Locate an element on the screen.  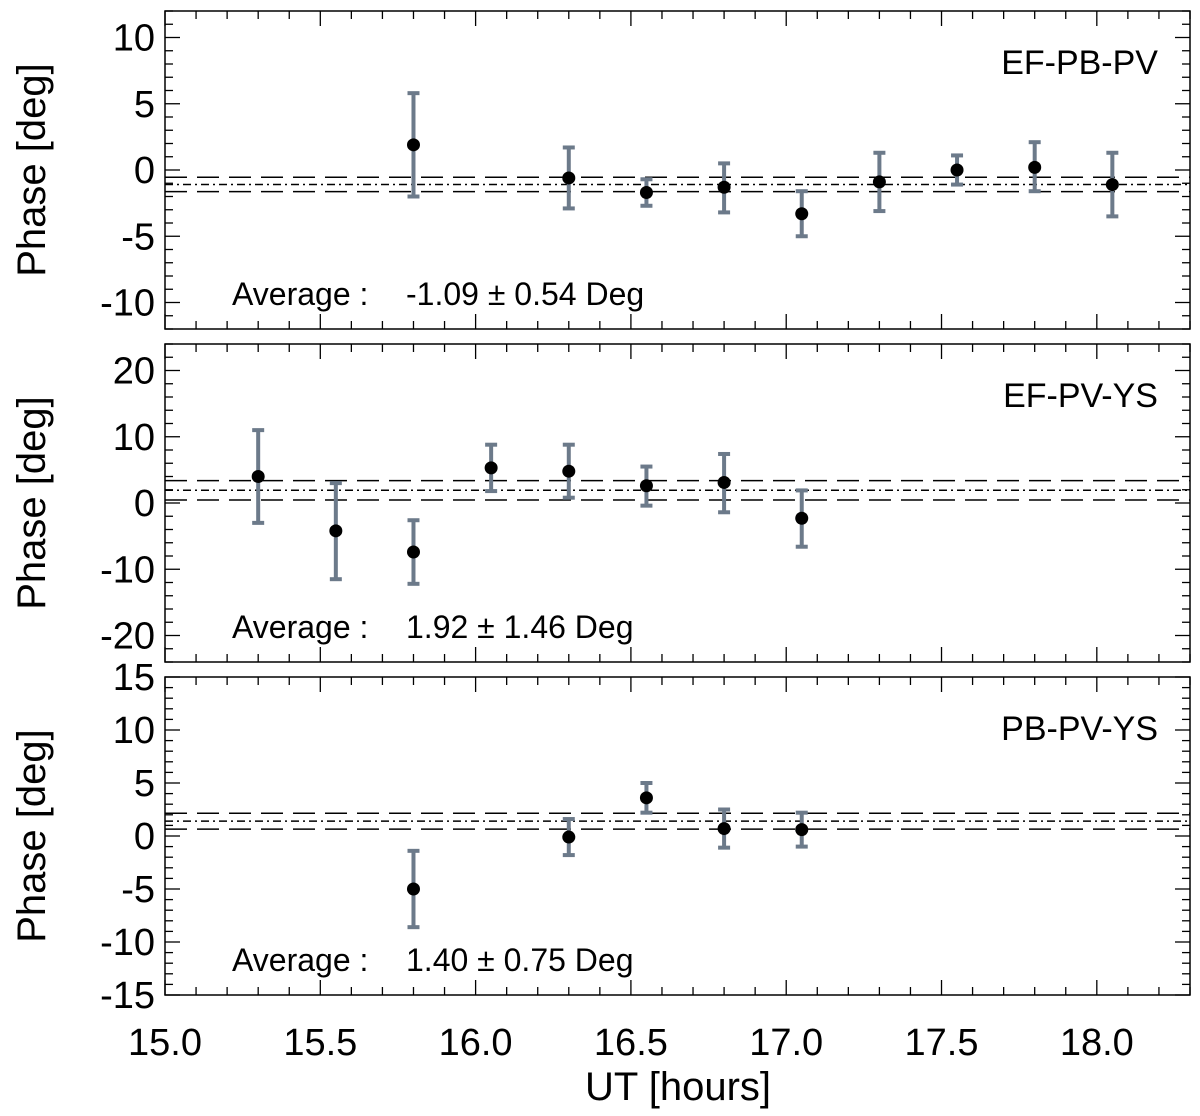
panel-title: EF-PB-PV is located at coordinates (1079, 63).